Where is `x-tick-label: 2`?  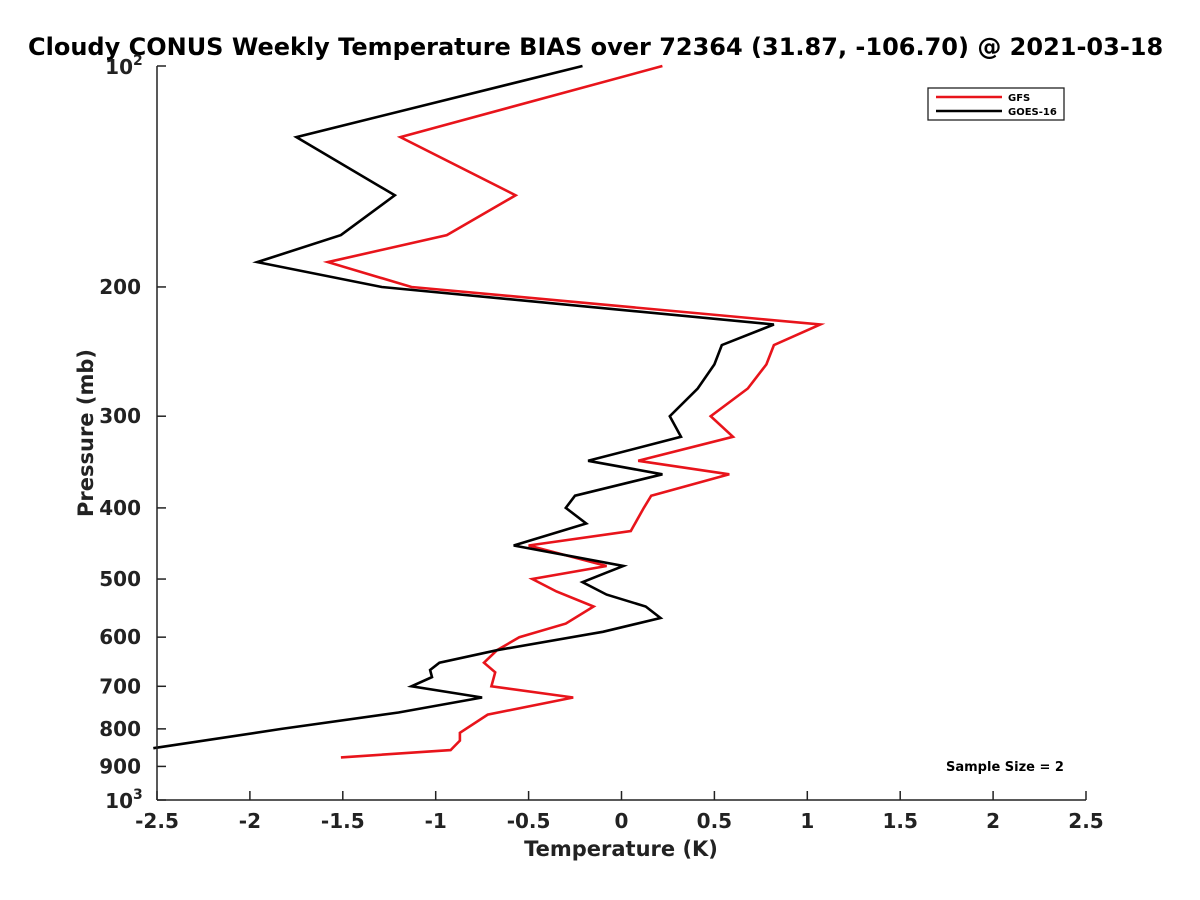
x-tick-label: 2 is located at coordinates (993, 821).